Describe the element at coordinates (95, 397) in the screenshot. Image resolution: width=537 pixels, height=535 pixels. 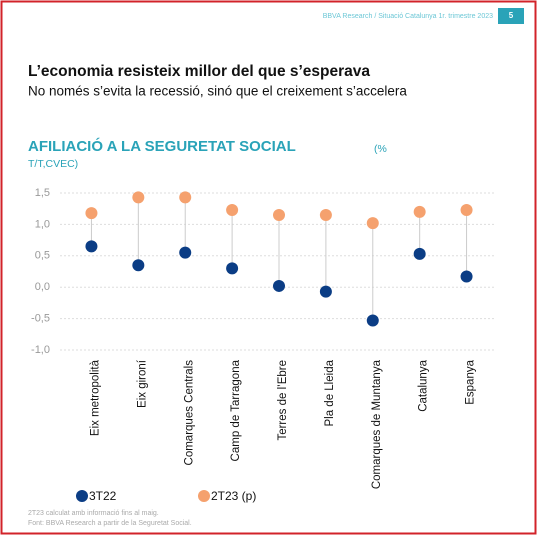
I see `x-tick-label: Eix metropolità` at that location.